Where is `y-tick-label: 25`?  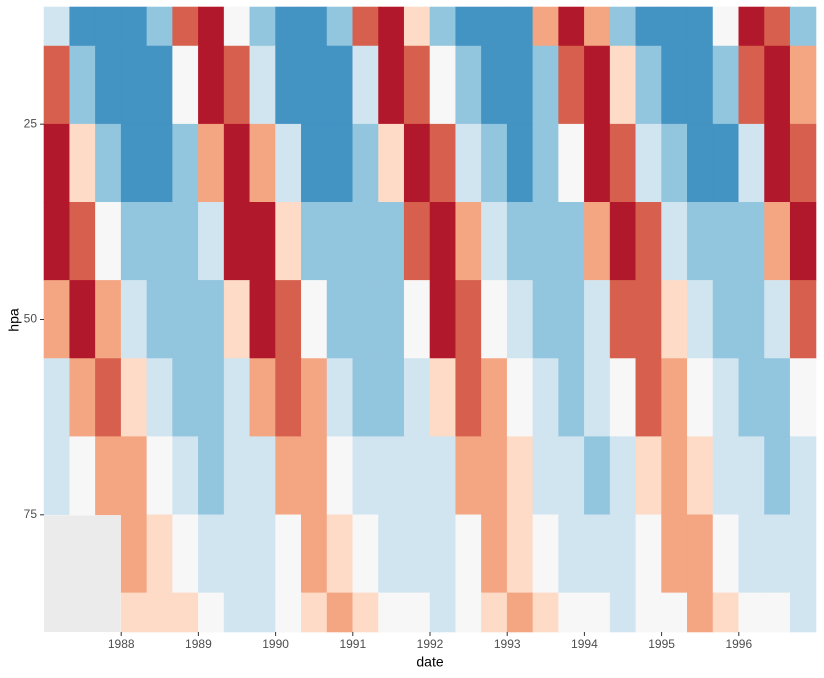
y-tick-label: 25 is located at coordinates (31, 123).